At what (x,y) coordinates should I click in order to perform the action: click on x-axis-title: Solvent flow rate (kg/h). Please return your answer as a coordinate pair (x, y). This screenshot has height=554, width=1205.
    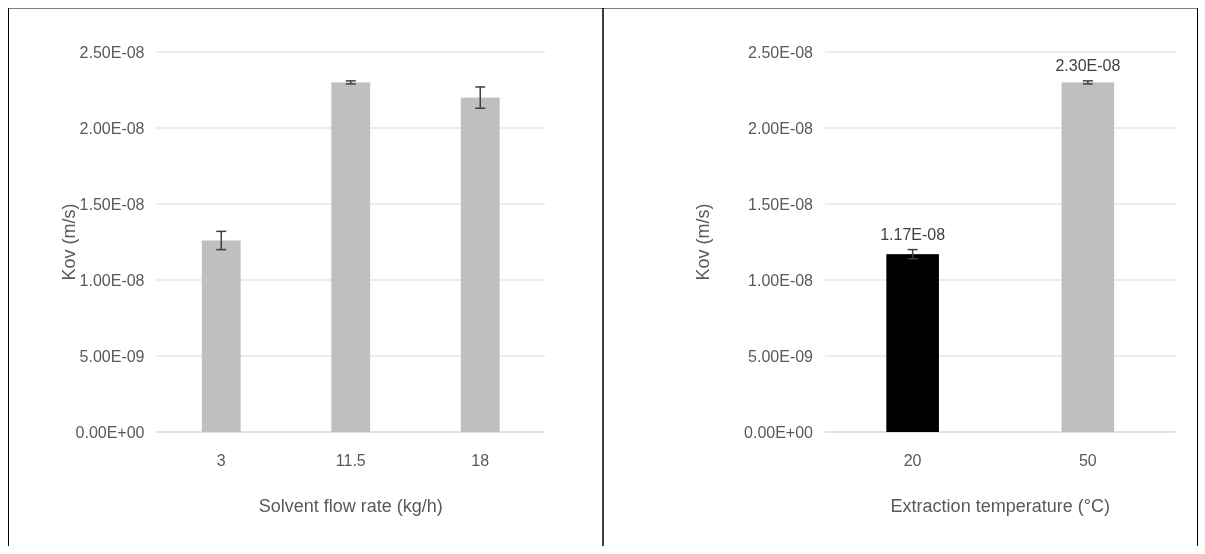
    Looking at the image, I should click on (350, 506).